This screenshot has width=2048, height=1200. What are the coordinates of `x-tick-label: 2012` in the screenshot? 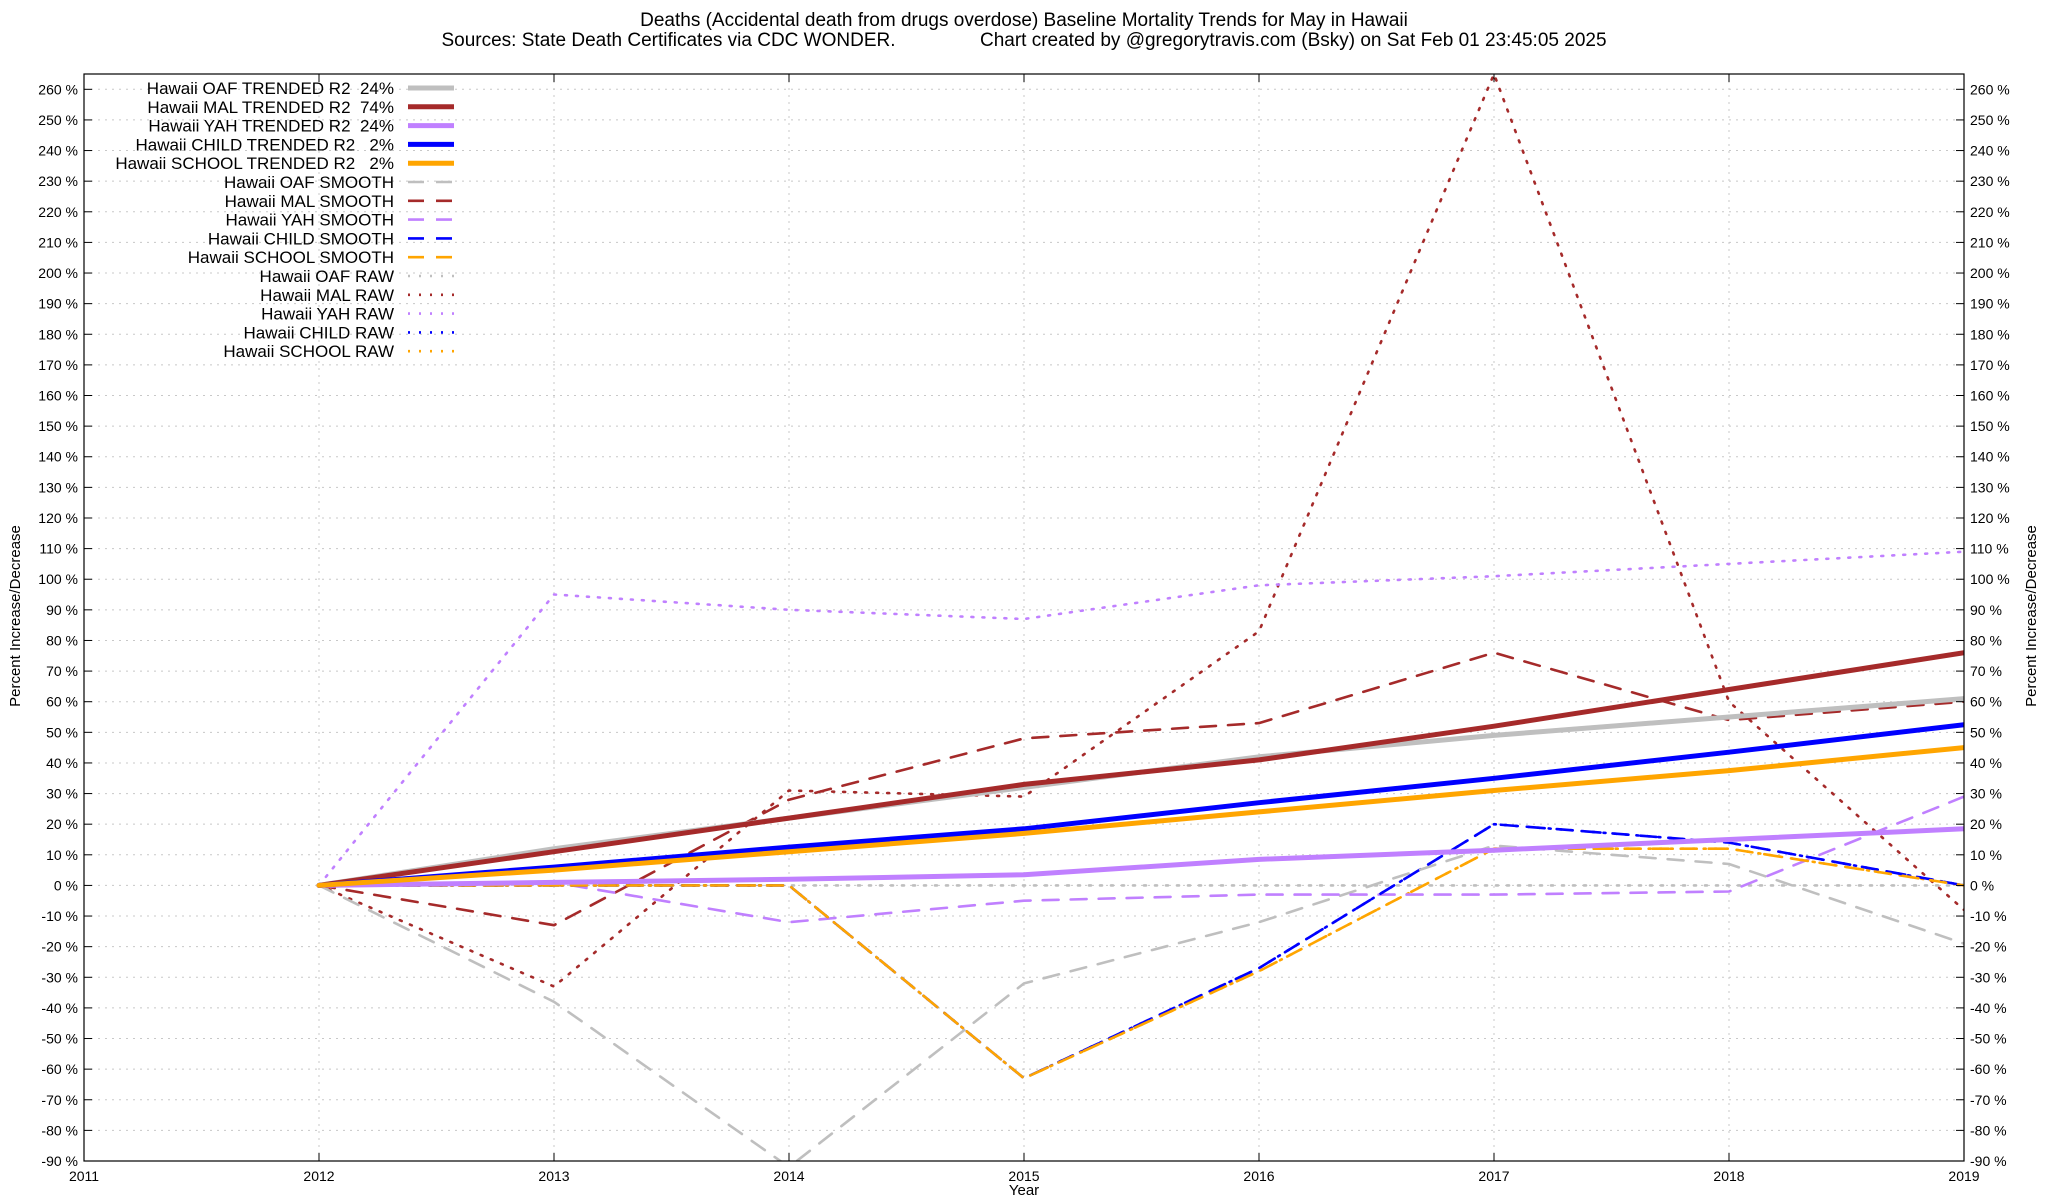 It's located at (318, 1176).